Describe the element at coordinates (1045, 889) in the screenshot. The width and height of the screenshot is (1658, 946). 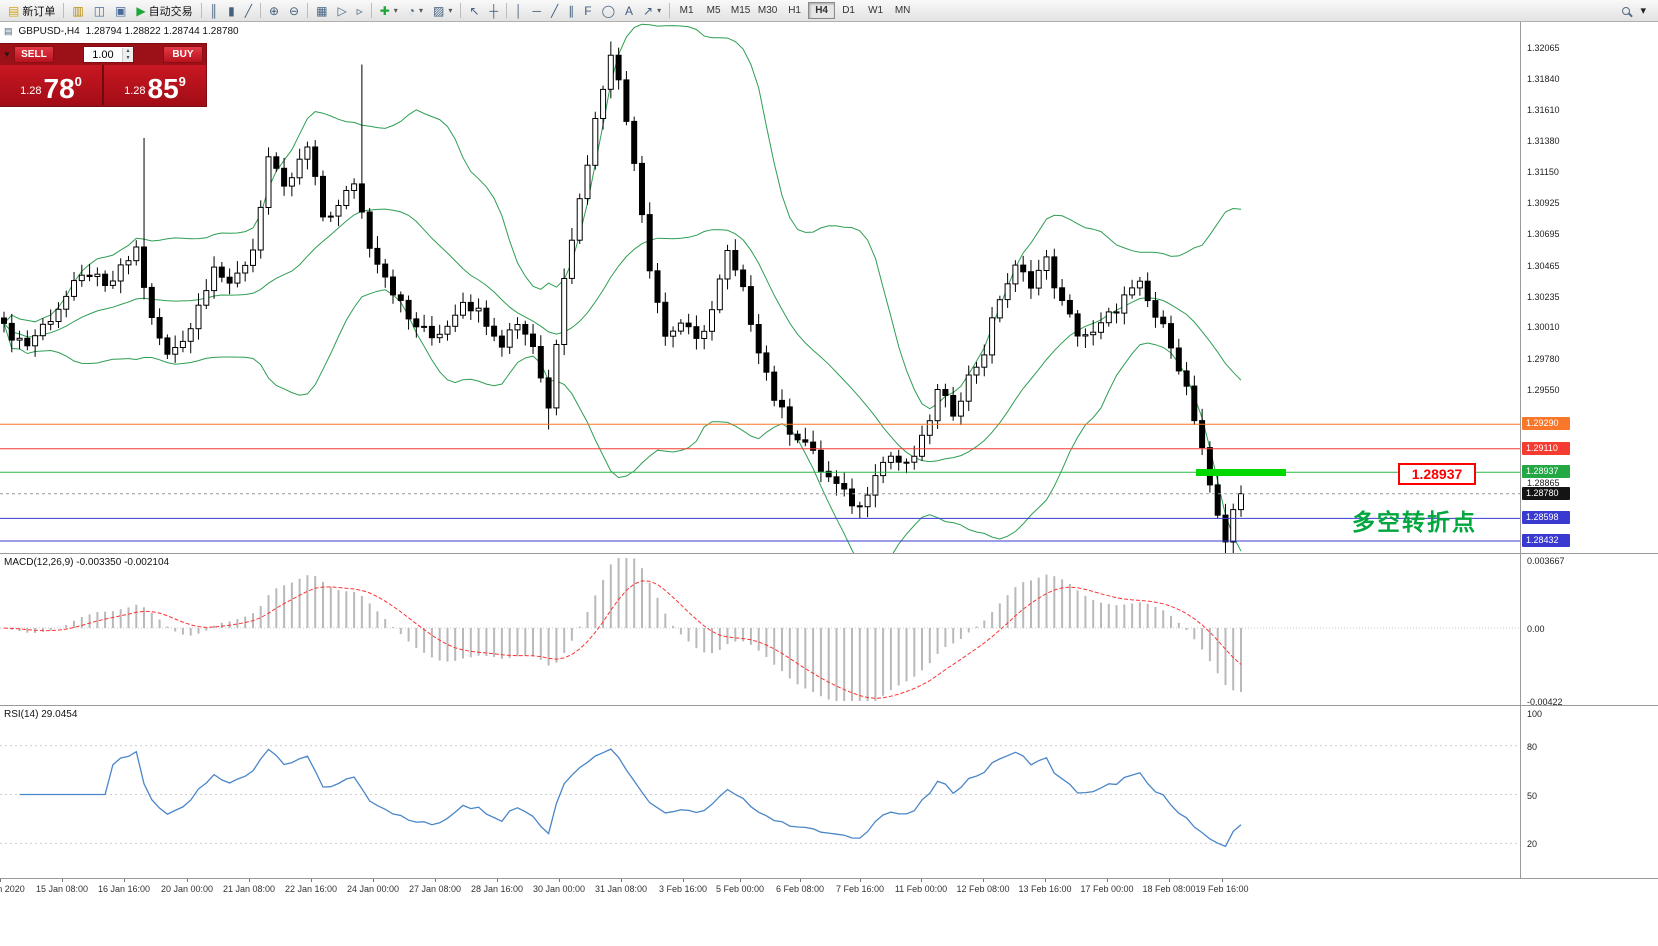
I see `time-label: 13 Feb 16:00` at that location.